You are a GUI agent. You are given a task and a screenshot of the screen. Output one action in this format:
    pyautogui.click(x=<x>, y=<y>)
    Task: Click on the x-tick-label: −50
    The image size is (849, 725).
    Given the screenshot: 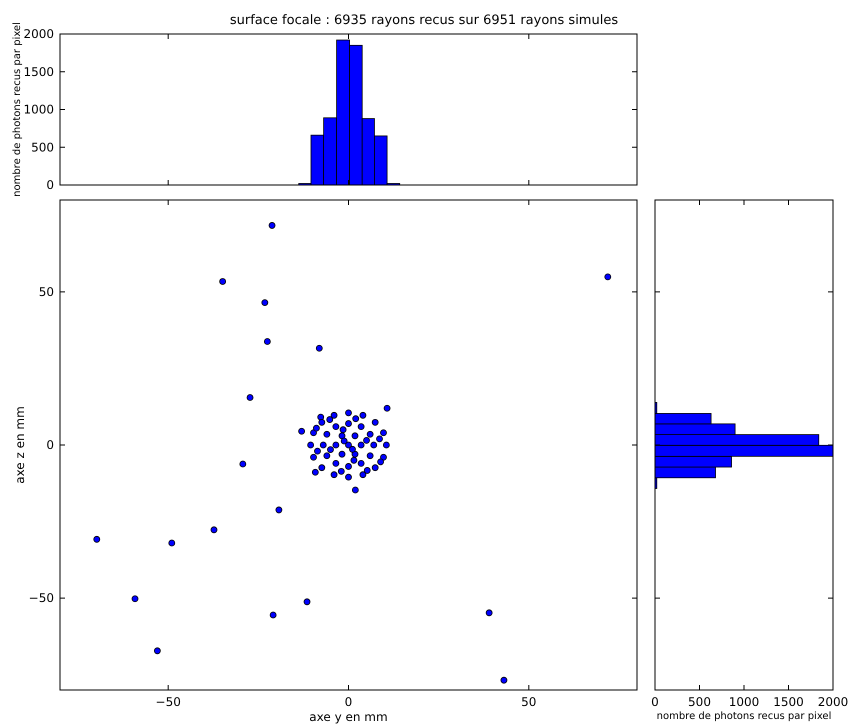 What is the action you would take?
    pyautogui.click(x=168, y=702)
    